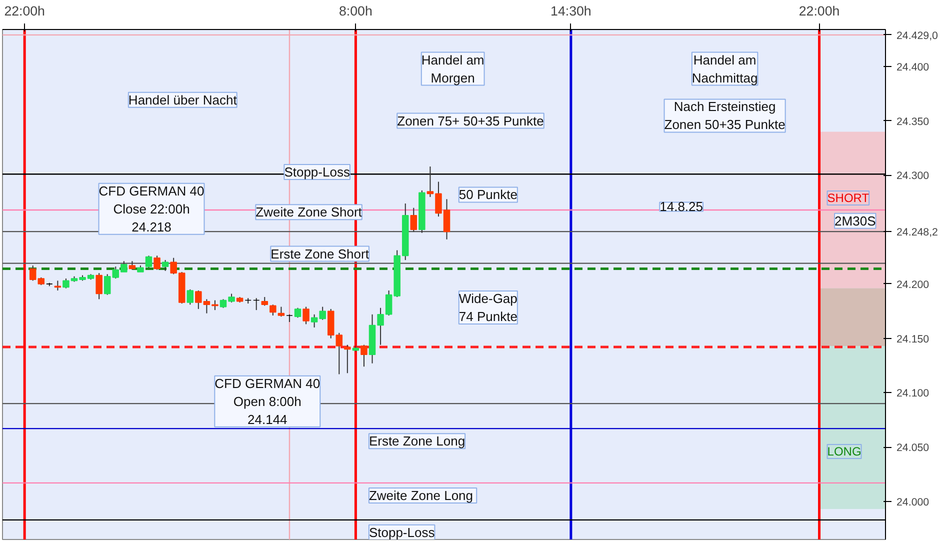  Describe the element at coordinates (317, 172) in the screenshot. I see `annotation: Stopp-Loss` at that location.